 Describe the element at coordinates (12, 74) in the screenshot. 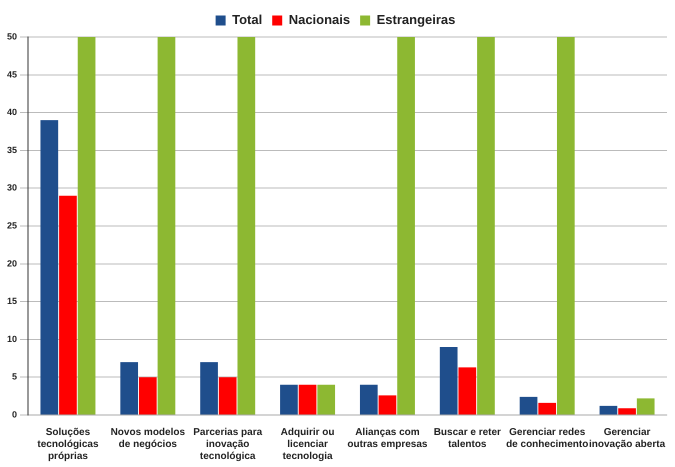

I see `y-tick-label: 45` at that location.